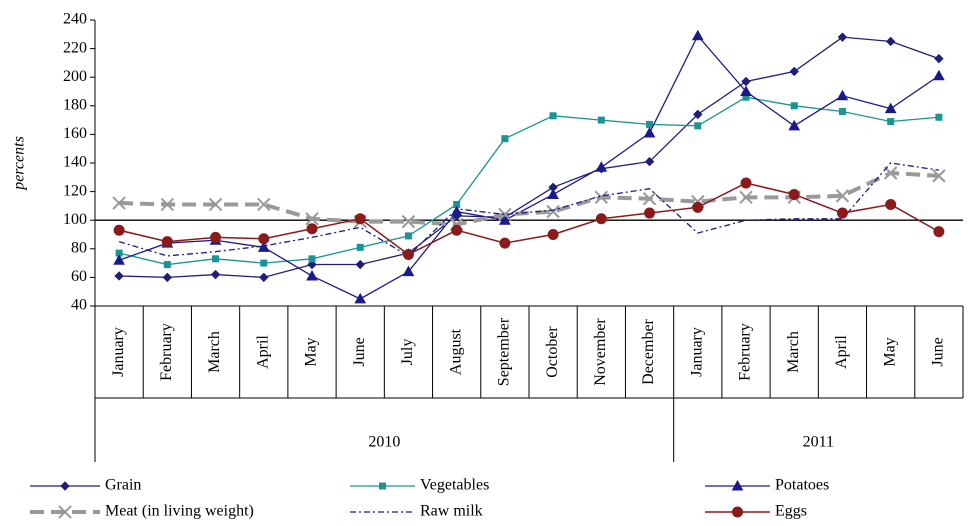 This screenshot has height=526, width=971. What do you see at coordinates (75, 76) in the screenshot?
I see `y-tick-label: 200` at bounding box center [75, 76].